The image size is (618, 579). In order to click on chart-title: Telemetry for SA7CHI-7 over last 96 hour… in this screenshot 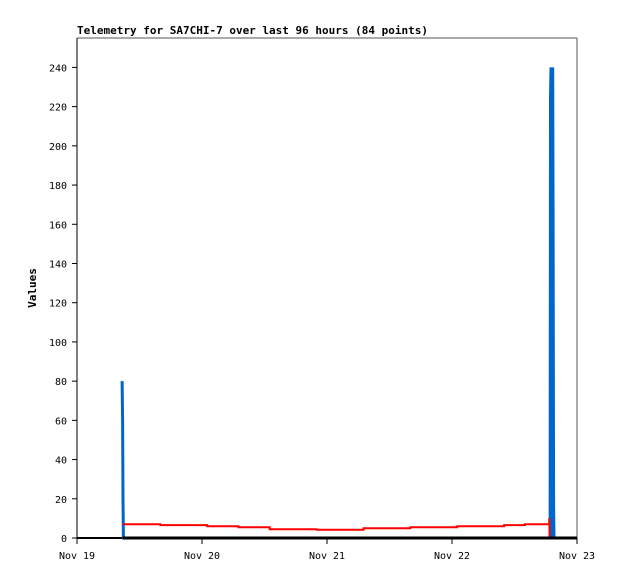, I will do `click(252, 30)`.